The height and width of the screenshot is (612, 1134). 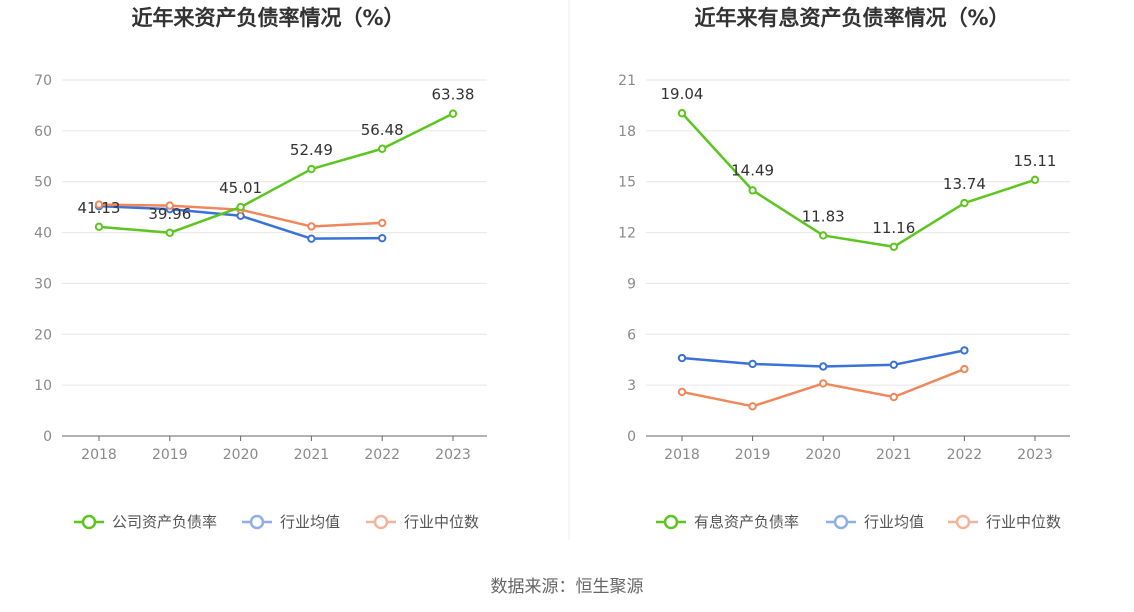 What do you see at coordinates (964, 184) in the screenshot?
I see `data-label: 13.74` at bounding box center [964, 184].